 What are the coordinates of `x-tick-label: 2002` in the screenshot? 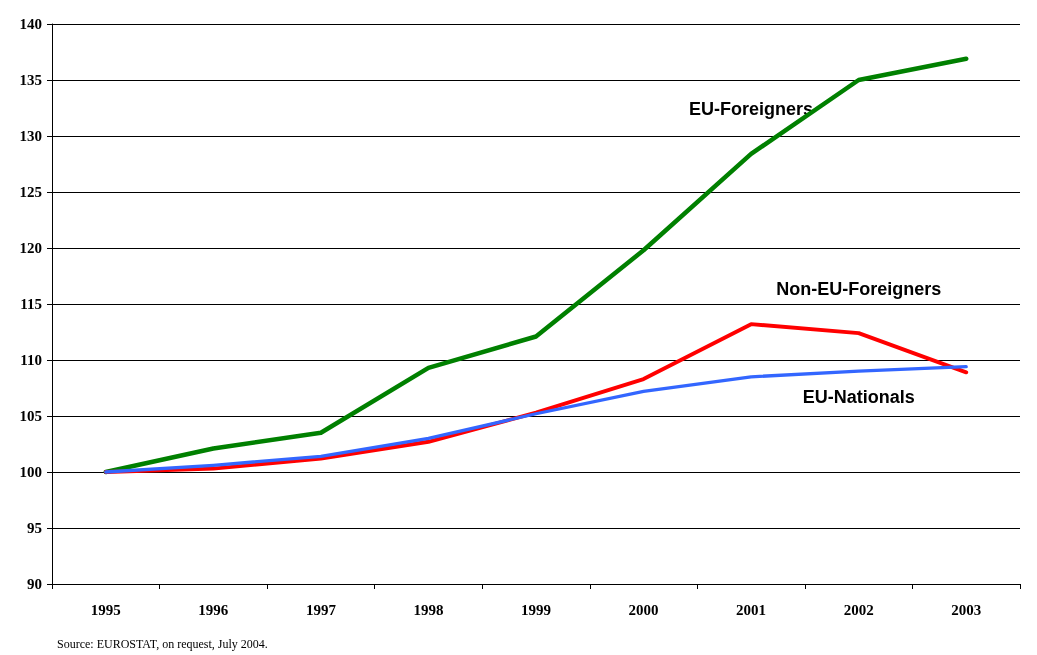 It's located at (858, 609).